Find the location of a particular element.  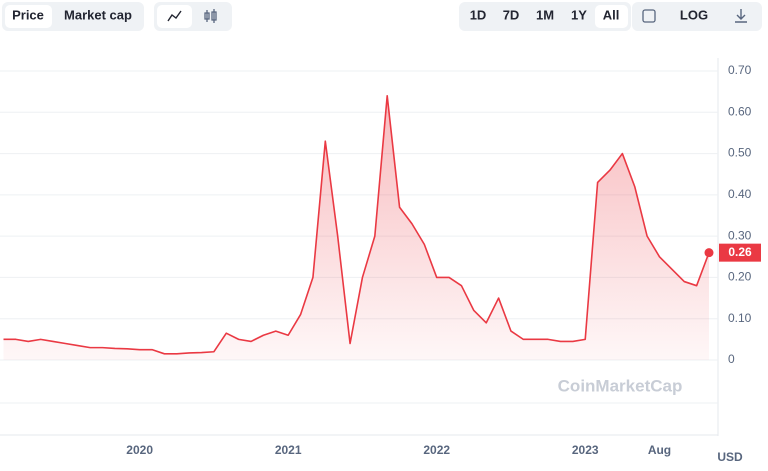

x-tick-label: 2023 is located at coordinates (585, 450).